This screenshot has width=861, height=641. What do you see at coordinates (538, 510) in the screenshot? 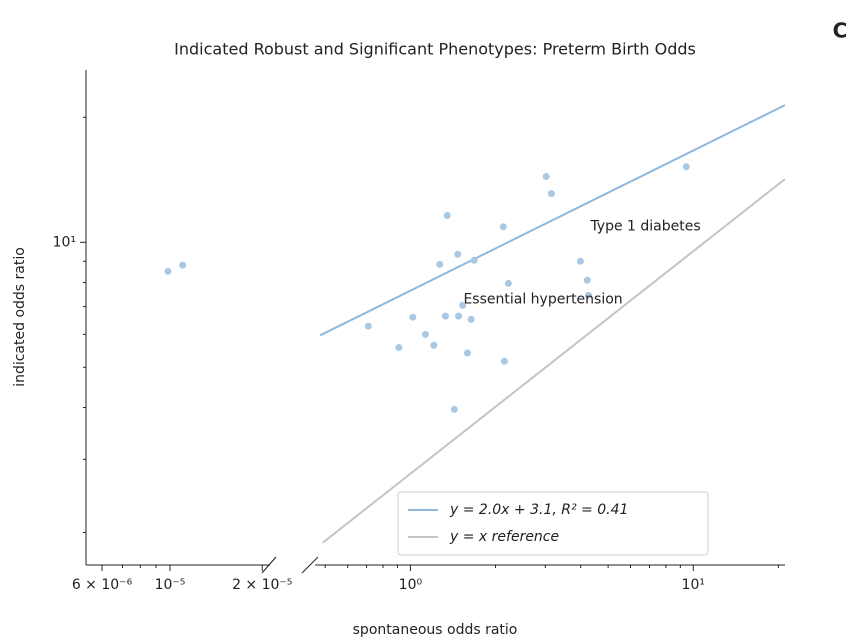
I see `legend-label: y = 2.0x + 3.1, R² = 0.41` at bounding box center [538, 510].